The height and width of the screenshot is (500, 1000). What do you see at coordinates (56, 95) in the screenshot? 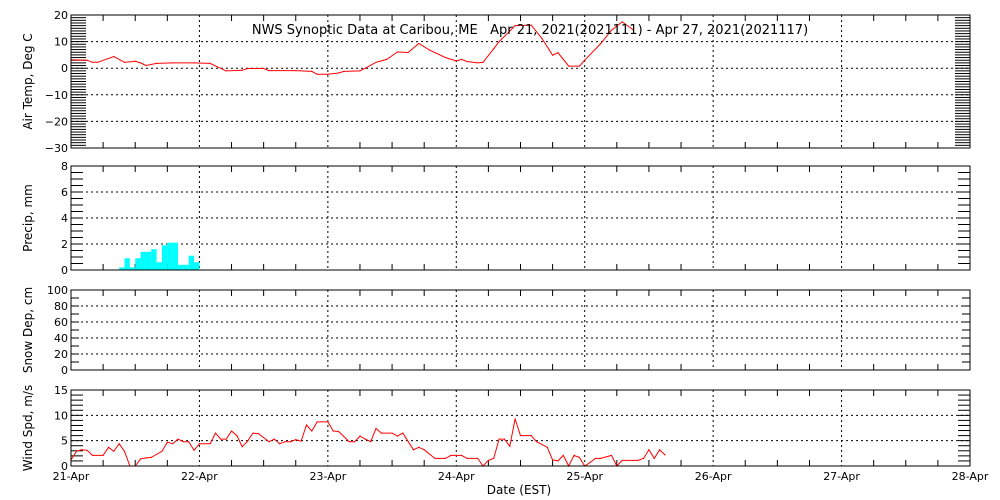
I see `y-tick-label: −10` at bounding box center [56, 95].